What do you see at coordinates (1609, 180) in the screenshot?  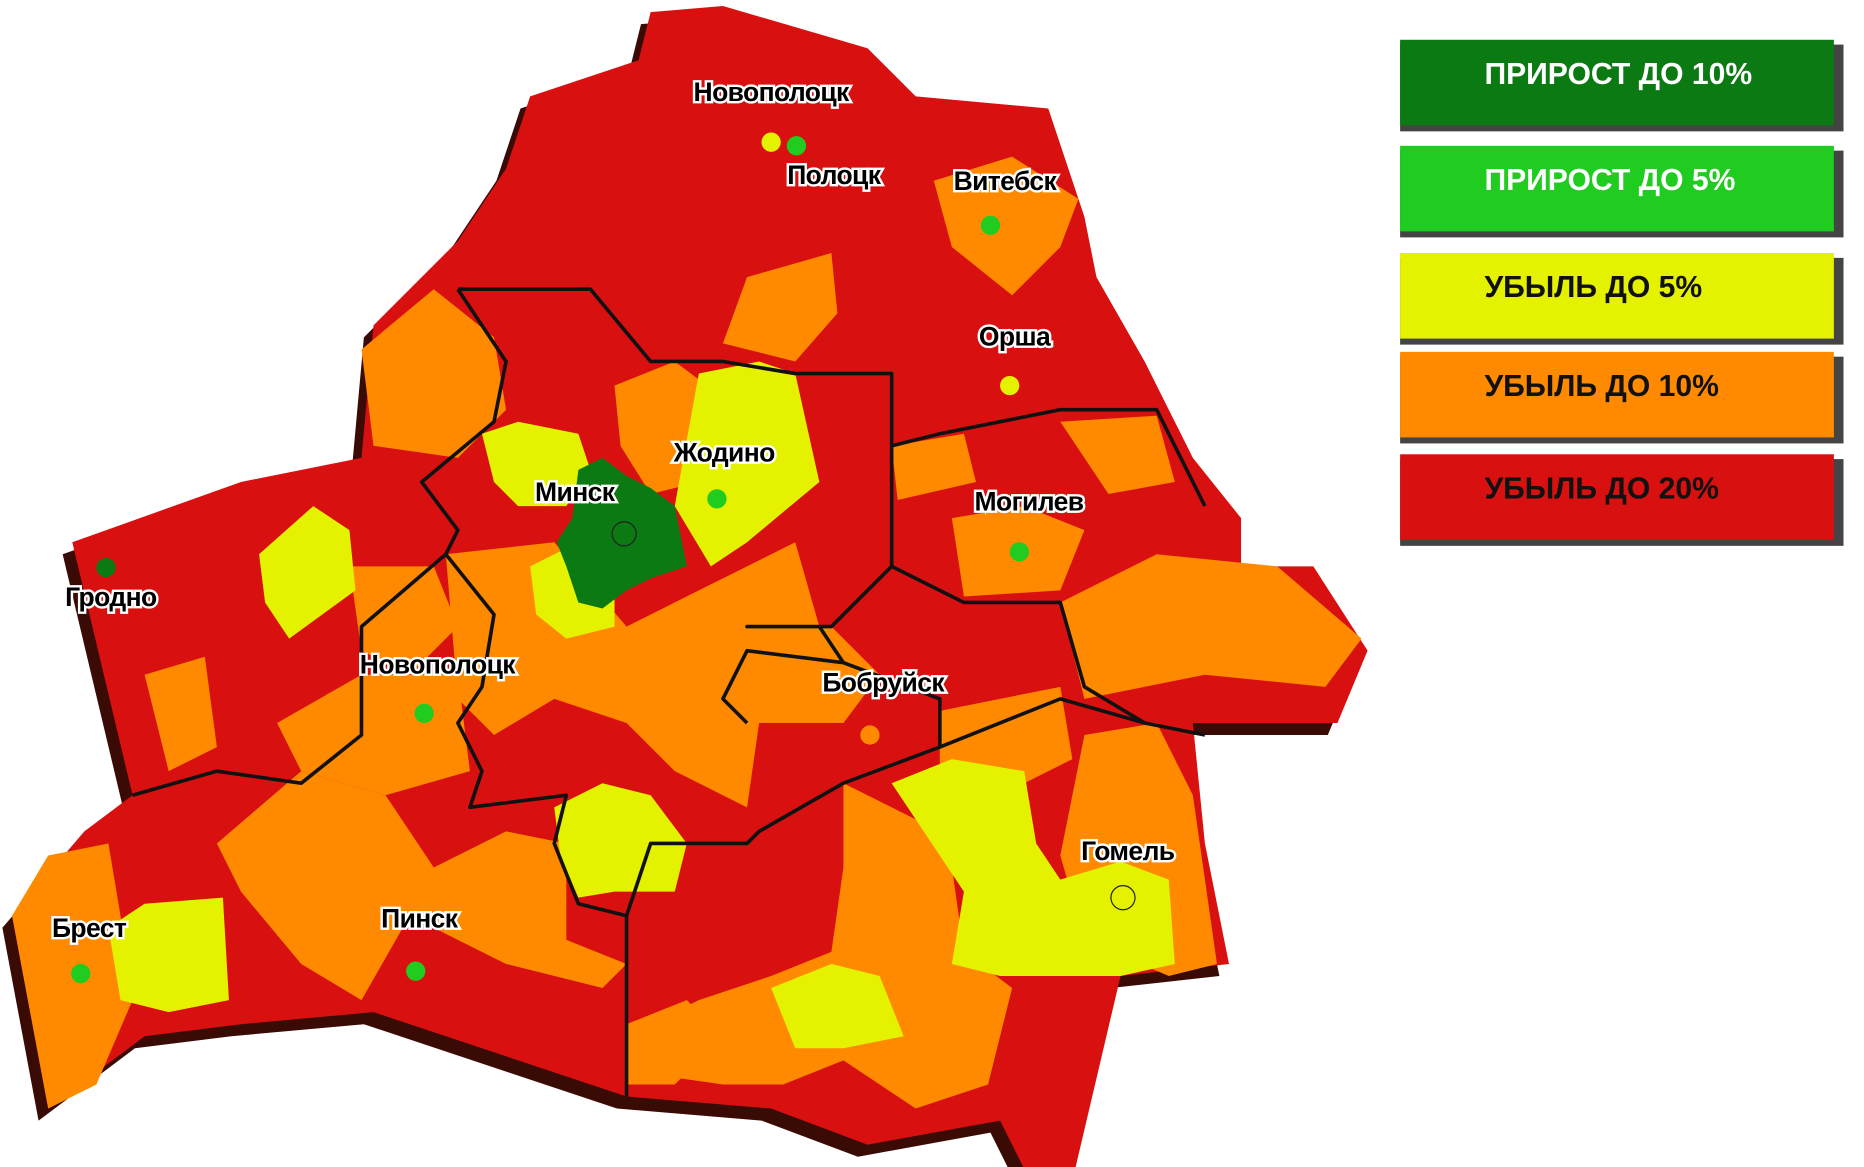 I see `legend-label: ПРИРОСТ ДО 5%` at bounding box center [1609, 180].